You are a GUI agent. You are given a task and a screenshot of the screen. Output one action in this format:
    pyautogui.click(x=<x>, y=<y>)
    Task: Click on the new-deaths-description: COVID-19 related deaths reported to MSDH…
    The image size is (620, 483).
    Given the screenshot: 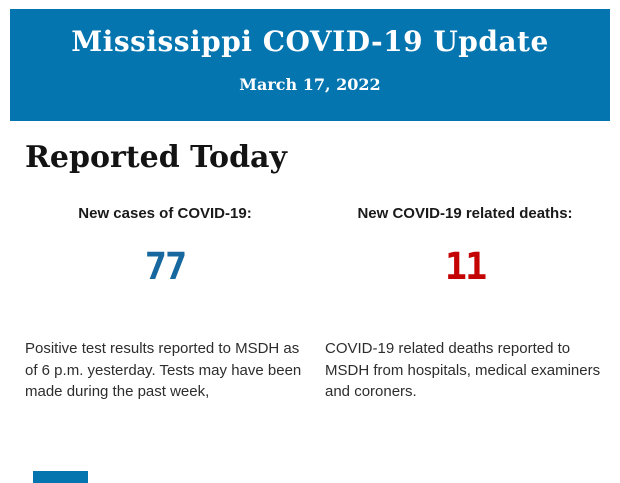 What is the action you would take?
    pyautogui.click(x=465, y=370)
    